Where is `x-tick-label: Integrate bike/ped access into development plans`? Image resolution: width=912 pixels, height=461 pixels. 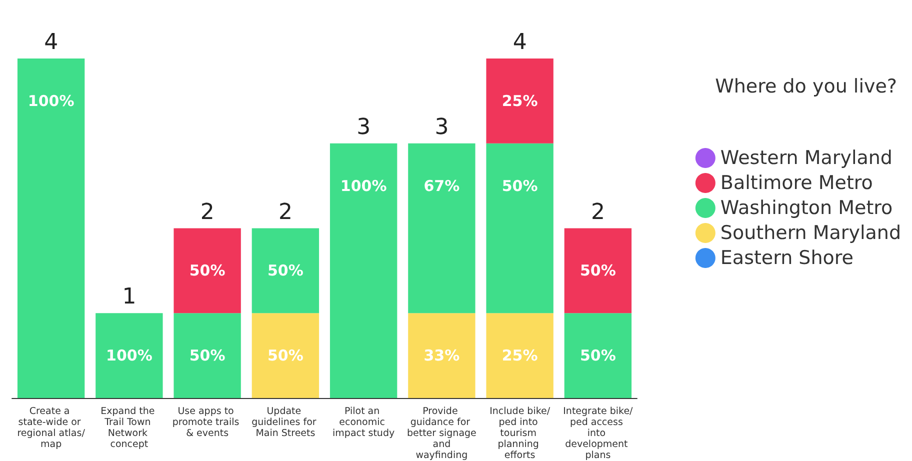 x-tick-label: Integrate bike/ped access into development plans is located at coordinates (598, 433).